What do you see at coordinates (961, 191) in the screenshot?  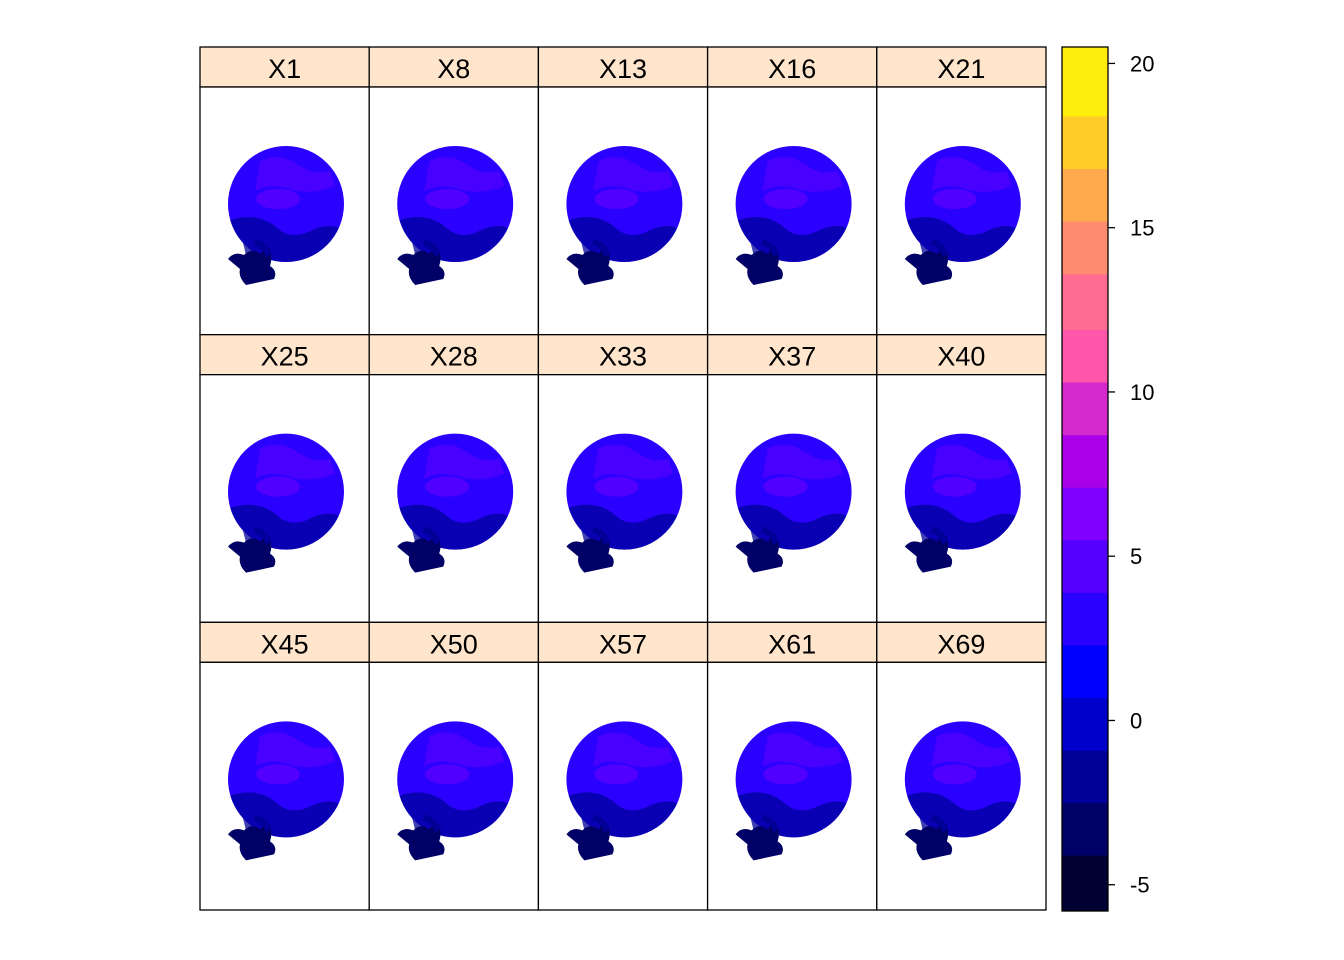 I see `panel-x21: X21` at bounding box center [961, 191].